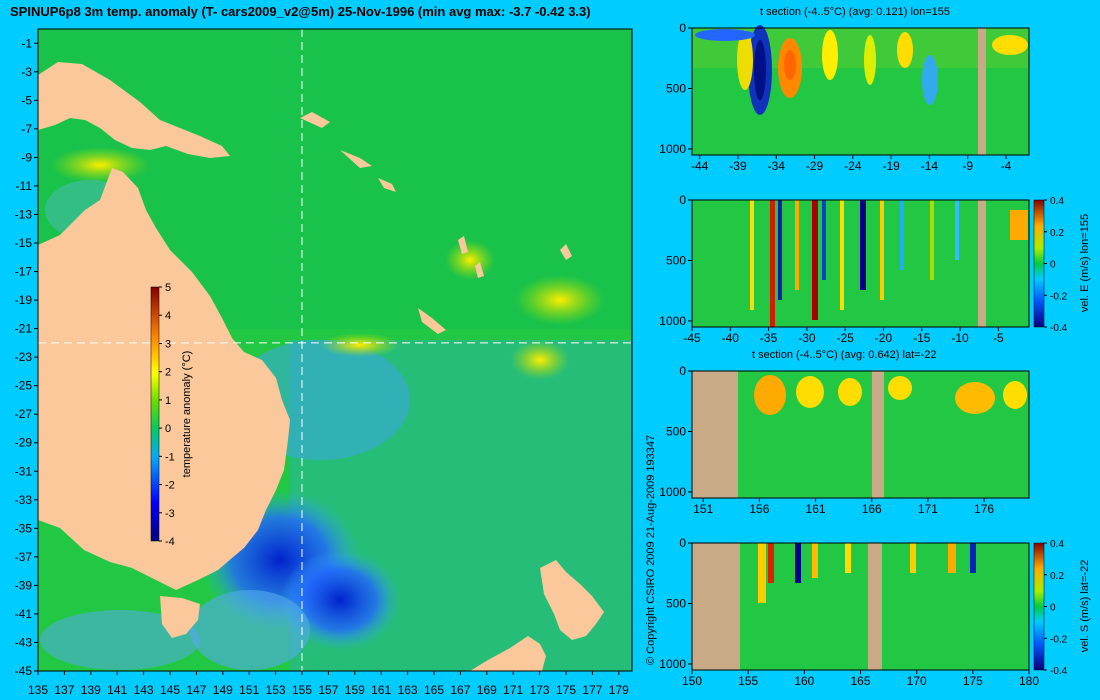  What do you see at coordinates (164, 379) in the screenshot?
I see `australia-land` at bounding box center [164, 379].